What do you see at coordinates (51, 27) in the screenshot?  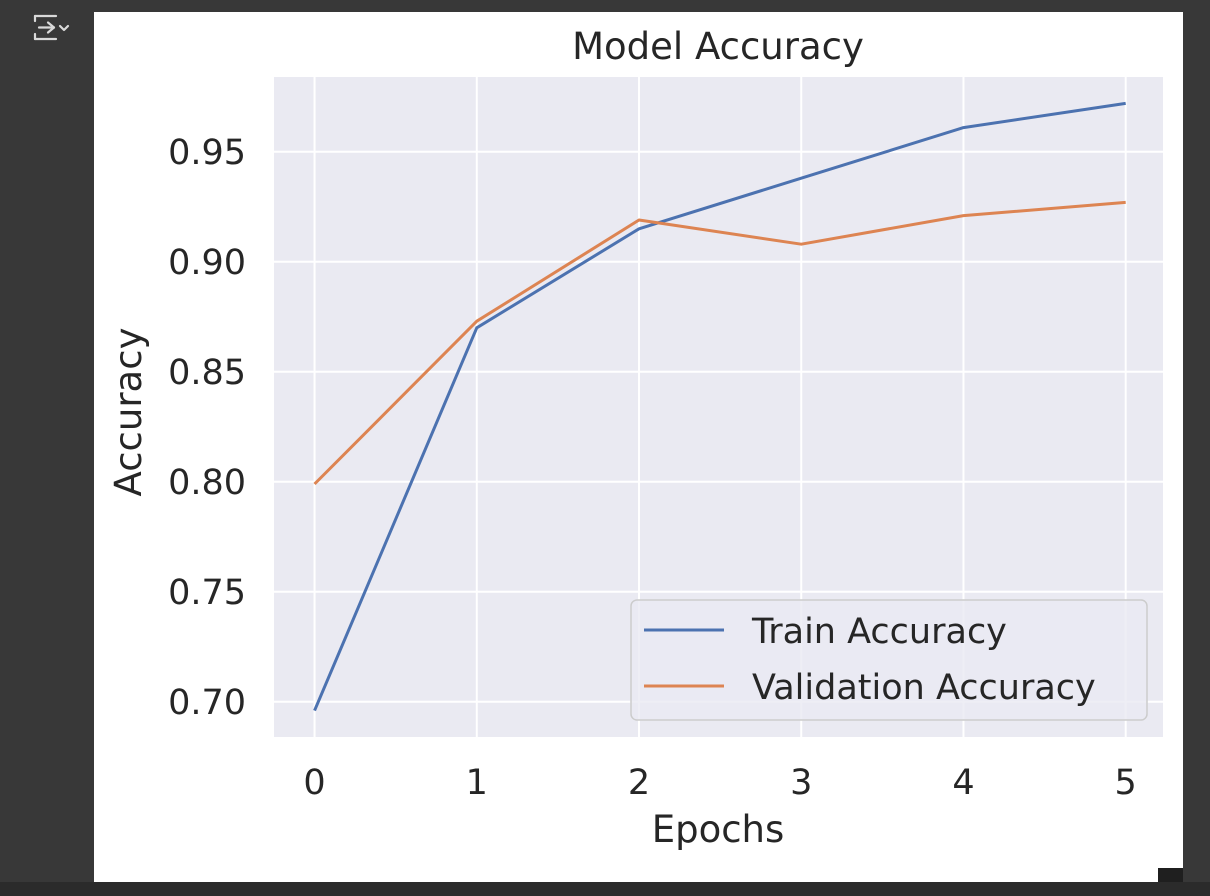 I see `output-collapse-icon` at bounding box center [51, 27].